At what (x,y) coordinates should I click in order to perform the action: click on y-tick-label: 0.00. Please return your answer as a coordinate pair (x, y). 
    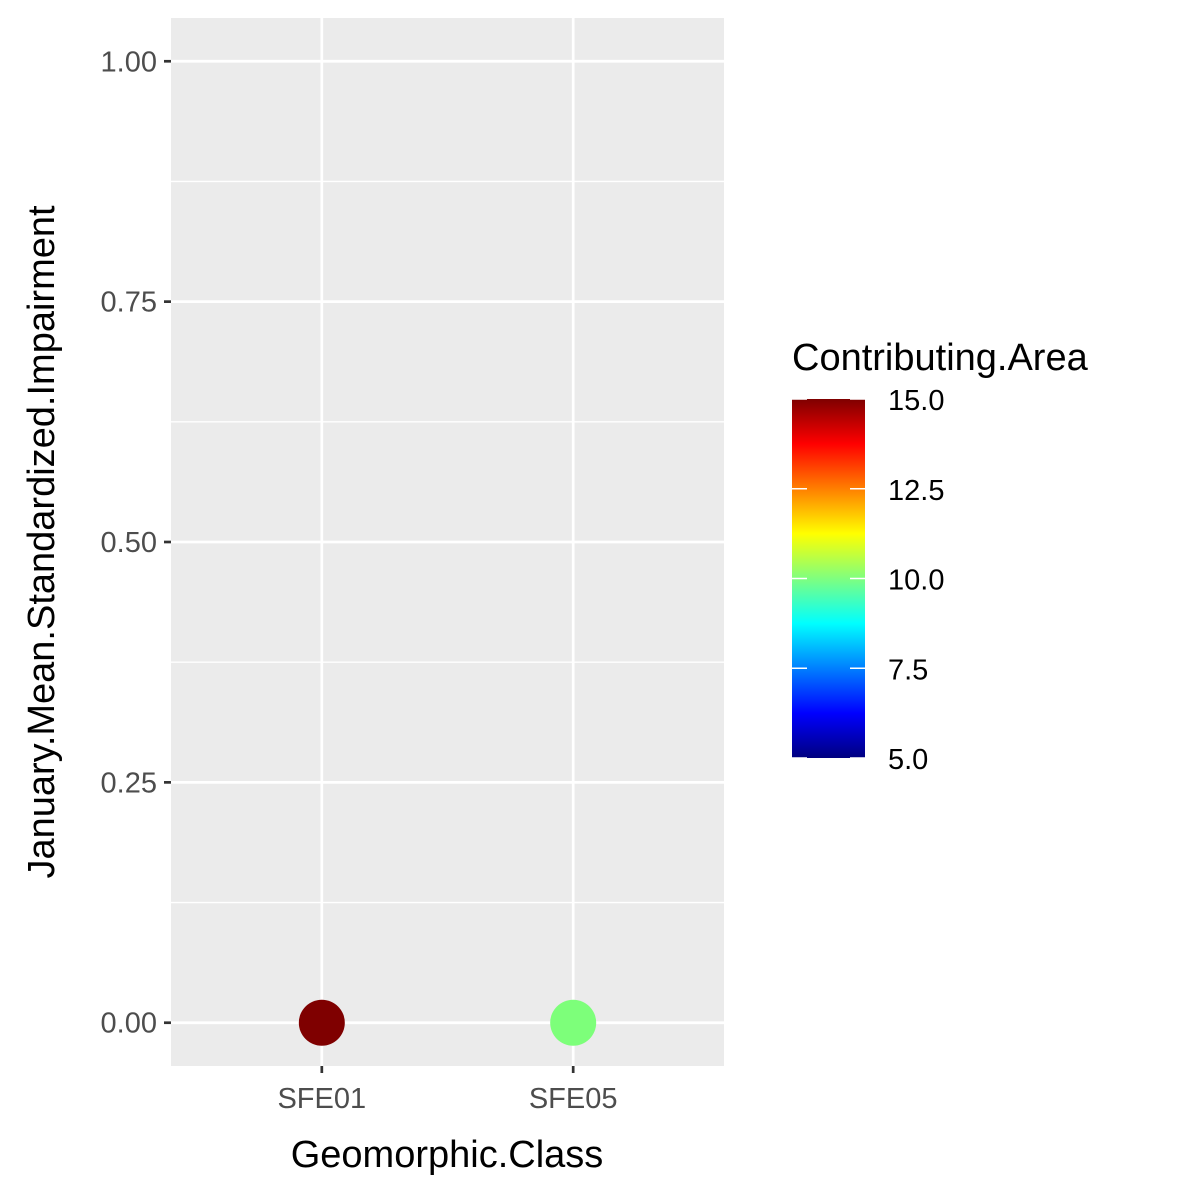
    Looking at the image, I should click on (129, 1024).